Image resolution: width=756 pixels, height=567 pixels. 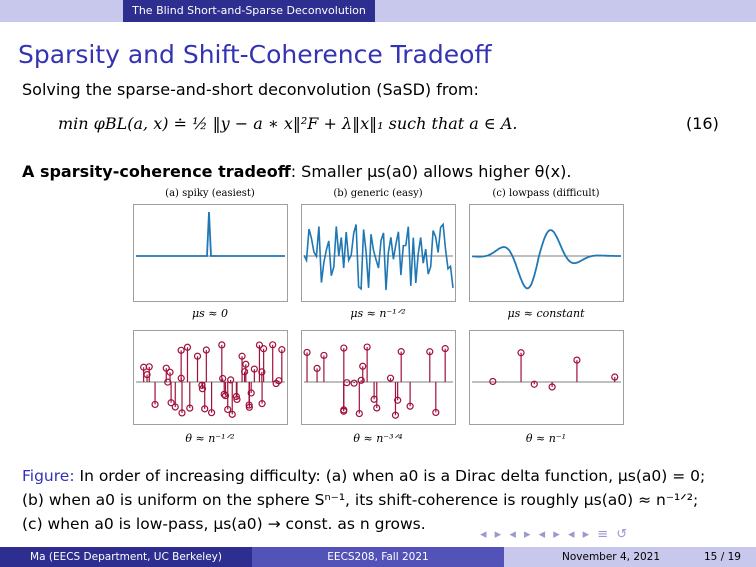 I want to click on panel-c-label: (c) lowpass (difficult), so click(x=546, y=193).